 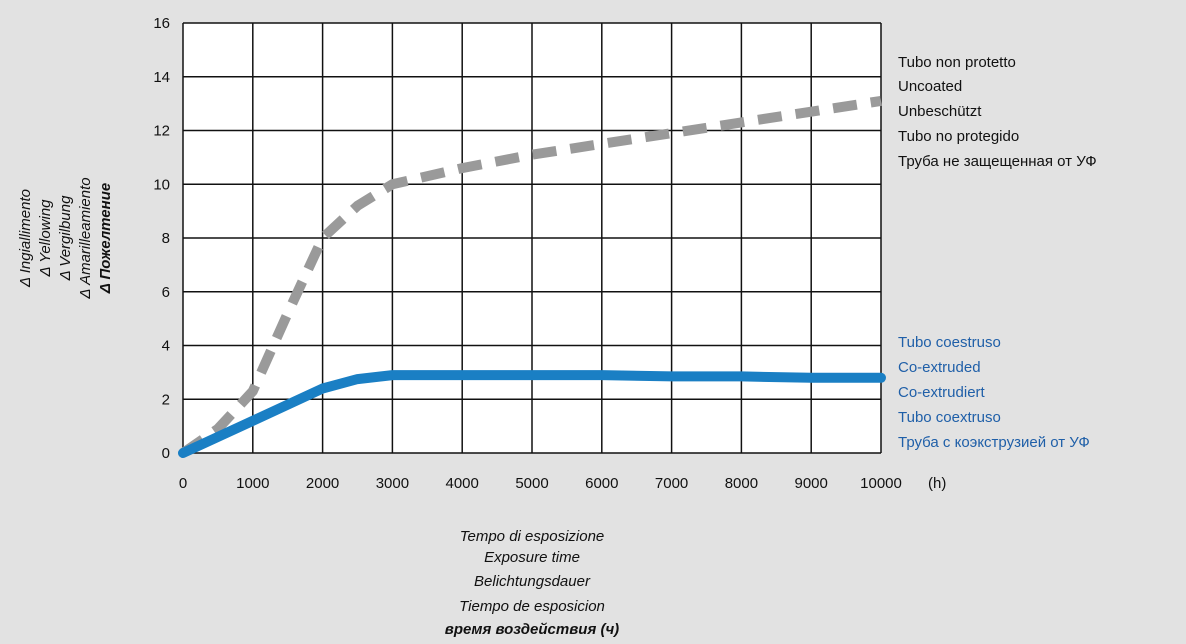 What do you see at coordinates (532, 557) in the screenshot?
I see `x-axis-label-line: Exposure time` at bounding box center [532, 557].